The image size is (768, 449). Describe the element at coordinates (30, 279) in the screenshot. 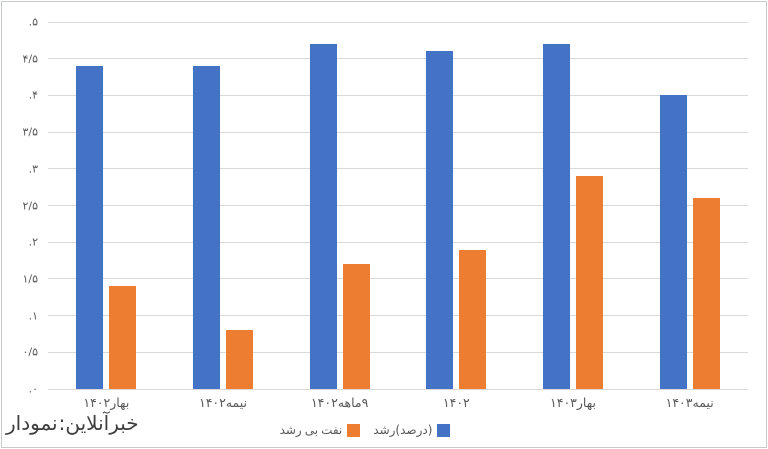

I see `y-axis-tick-label: ۱/۵` at that location.